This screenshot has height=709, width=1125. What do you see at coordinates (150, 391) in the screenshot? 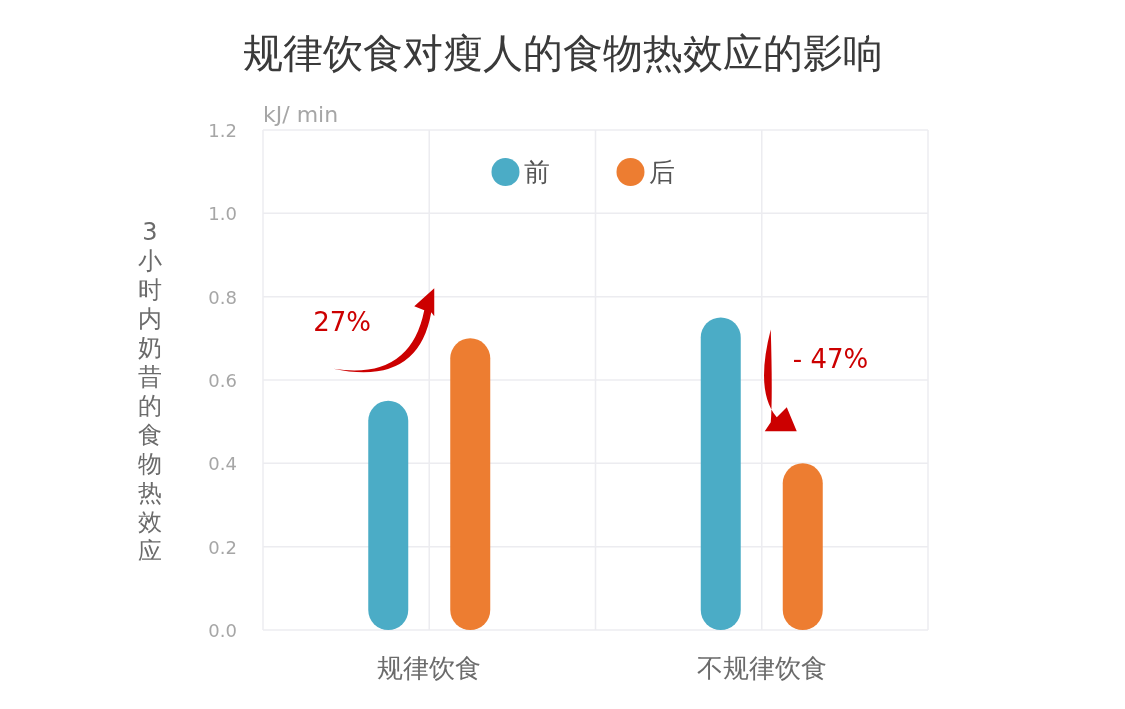
I see `text: 3小时内奶昔的食物热效应` at bounding box center [150, 391].